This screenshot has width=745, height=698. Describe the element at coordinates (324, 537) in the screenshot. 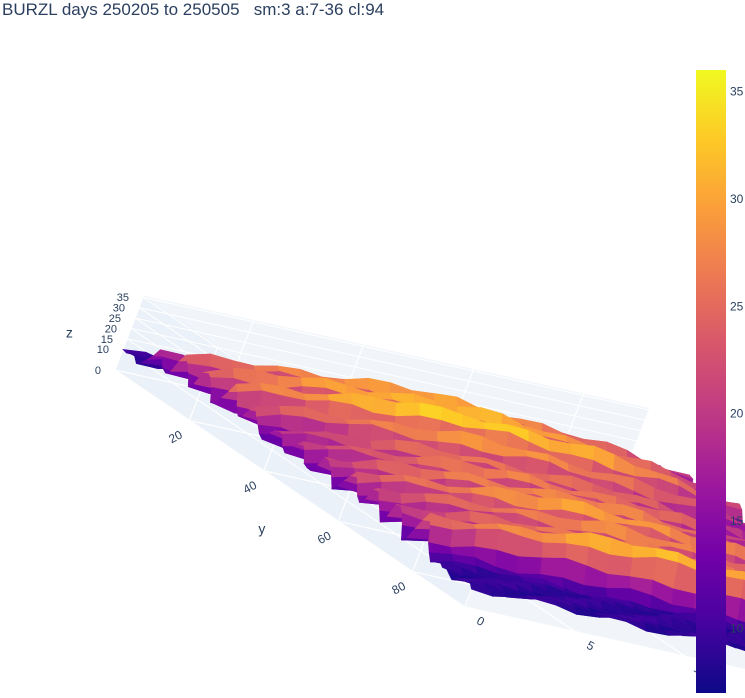

I see `y-tick-label: 60` at that location.